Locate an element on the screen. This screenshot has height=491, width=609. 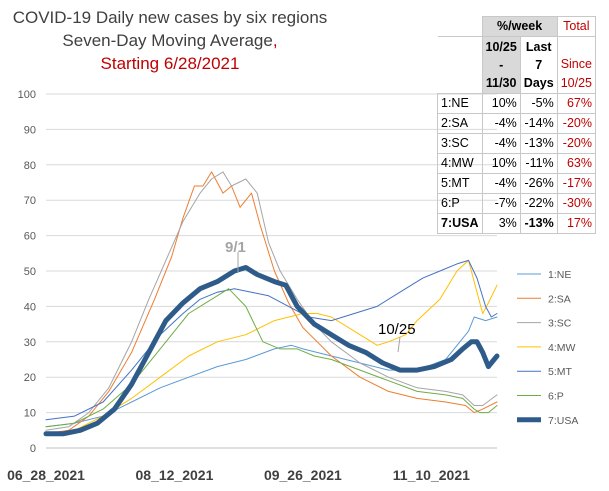
row-label: 1:NE is located at coordinates (460, 103).